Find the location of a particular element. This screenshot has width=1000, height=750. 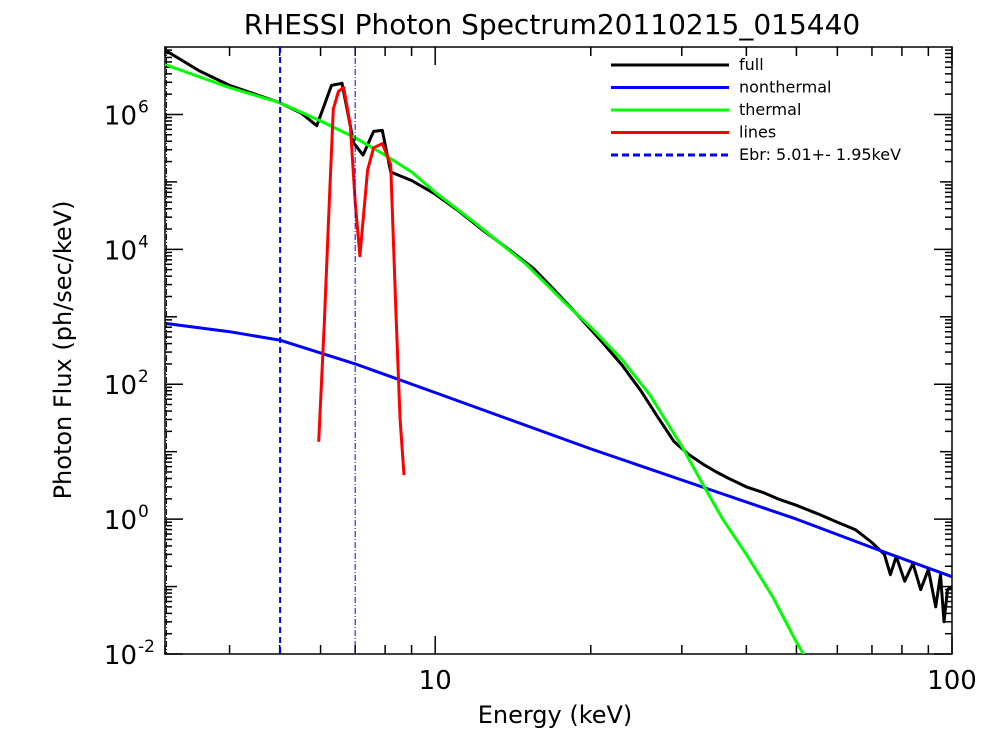

y-tick-exponent: -2 is located at coordinates (146, 647).